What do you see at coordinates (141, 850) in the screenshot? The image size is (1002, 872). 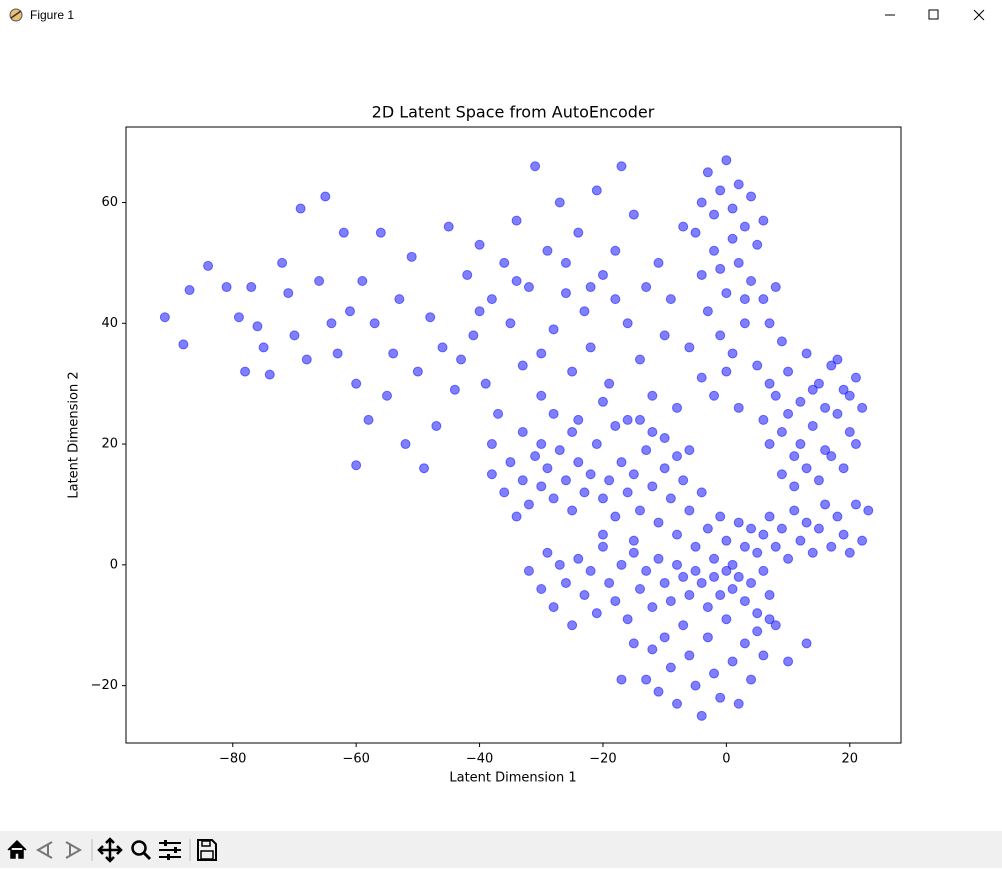 I see `zoom-button` at bounding box center [141, 850].